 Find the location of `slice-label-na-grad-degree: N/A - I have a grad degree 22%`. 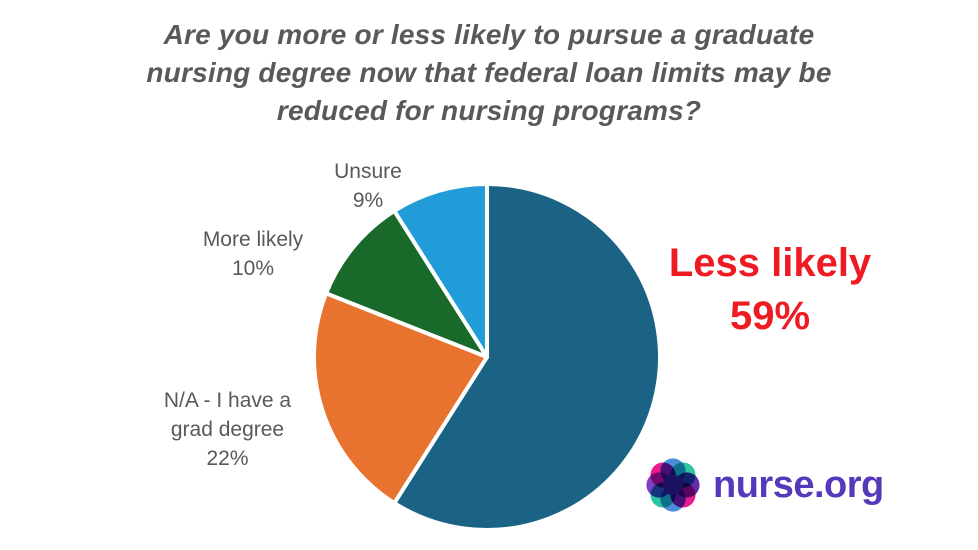

slice-label-na-grad-degree: N/A - I have a grad degree 22% is located at coordinates (227, 429).